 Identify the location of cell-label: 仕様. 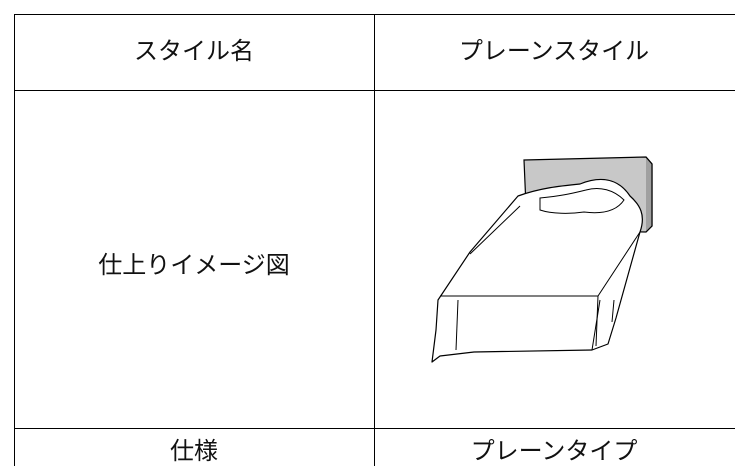
(194, 451).